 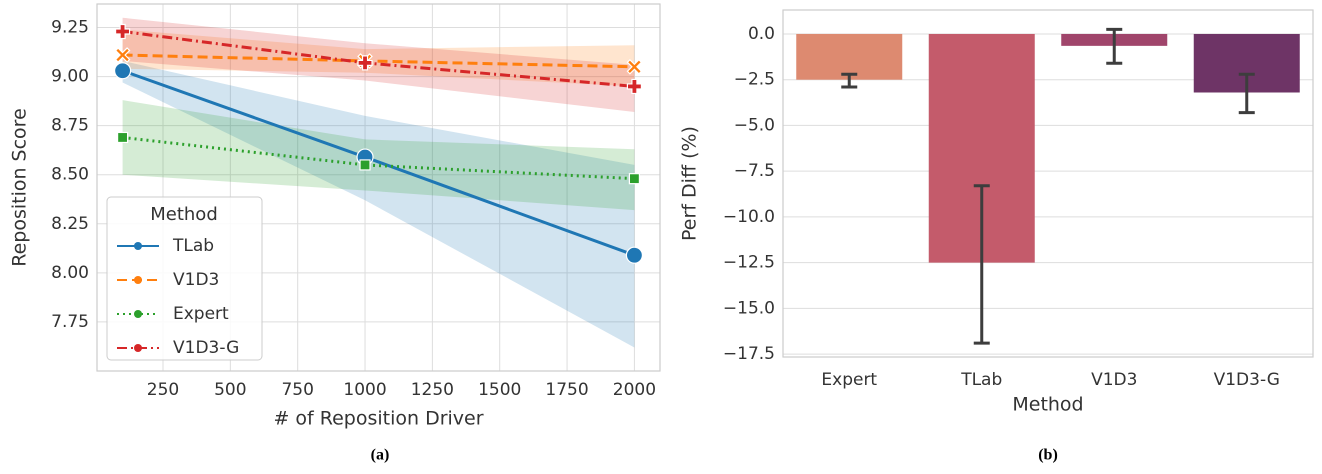 I want to click on caption: (b), so click(x=1048, y=455).